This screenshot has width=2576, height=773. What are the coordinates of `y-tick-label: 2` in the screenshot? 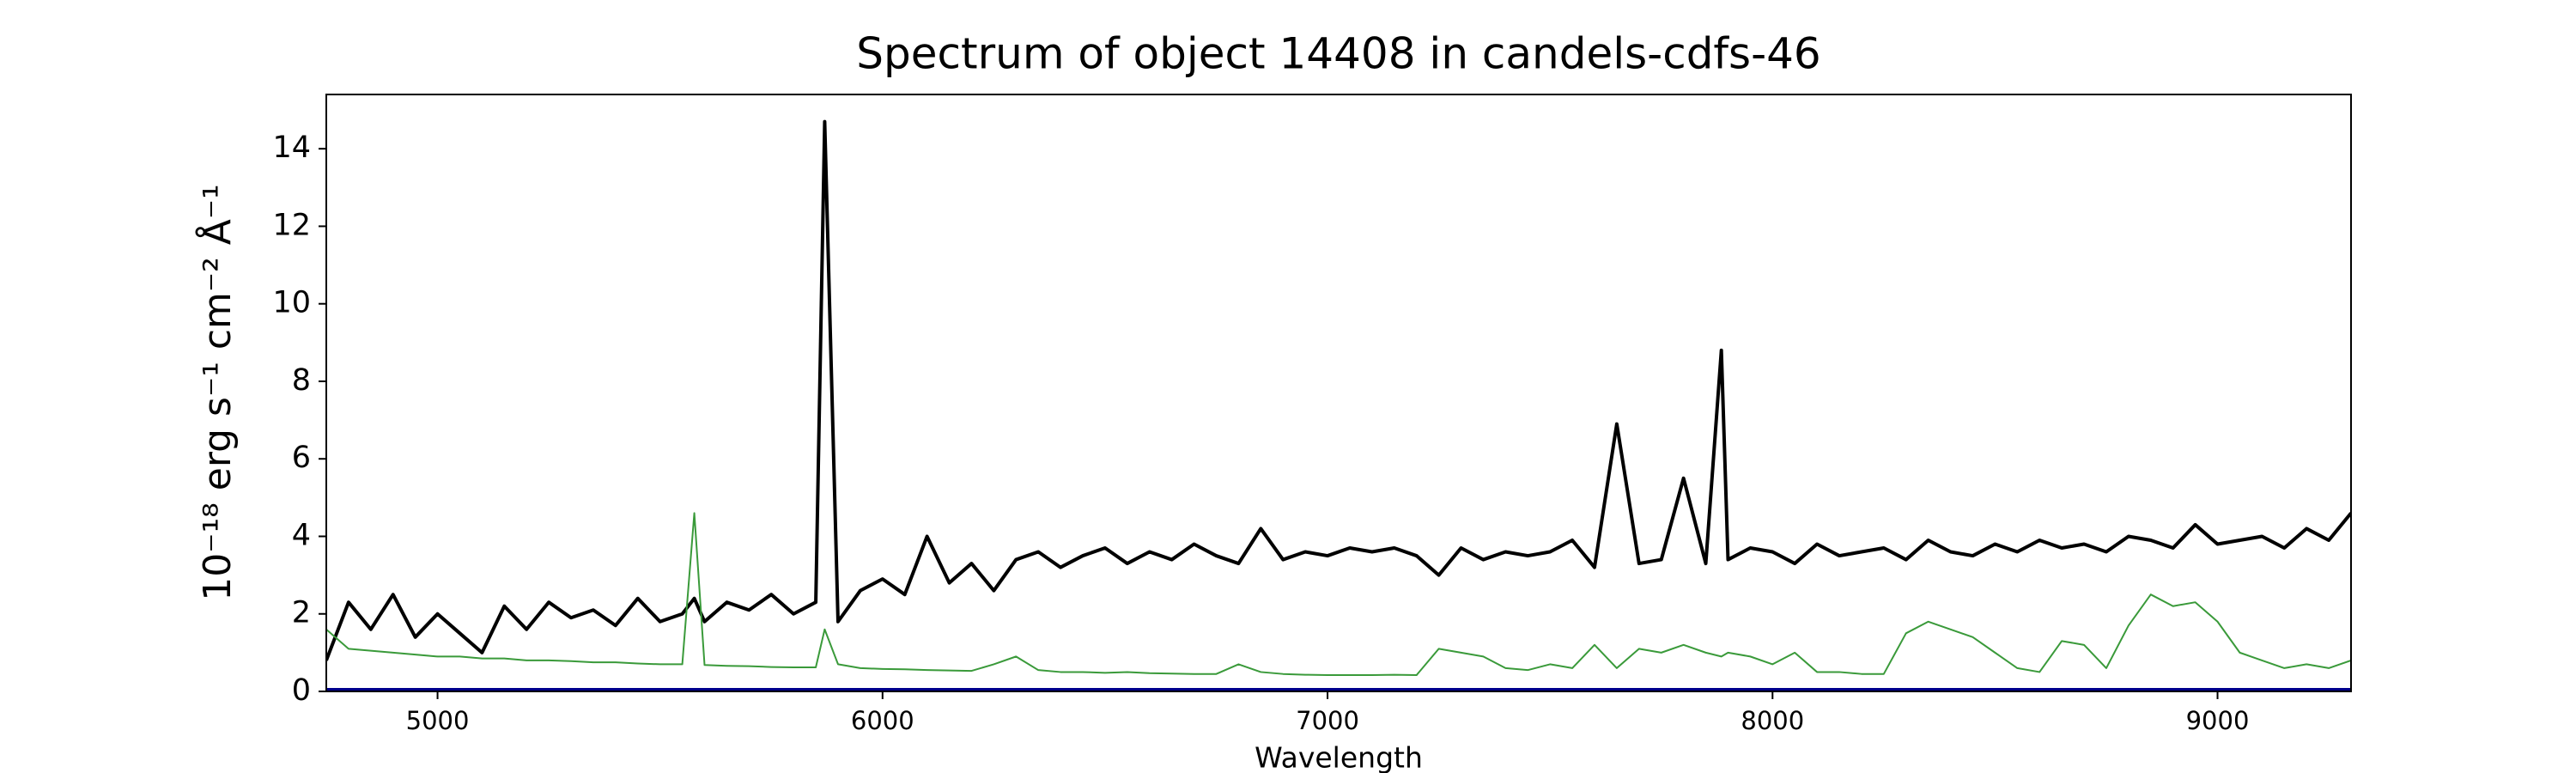 It's located at (301, 613).